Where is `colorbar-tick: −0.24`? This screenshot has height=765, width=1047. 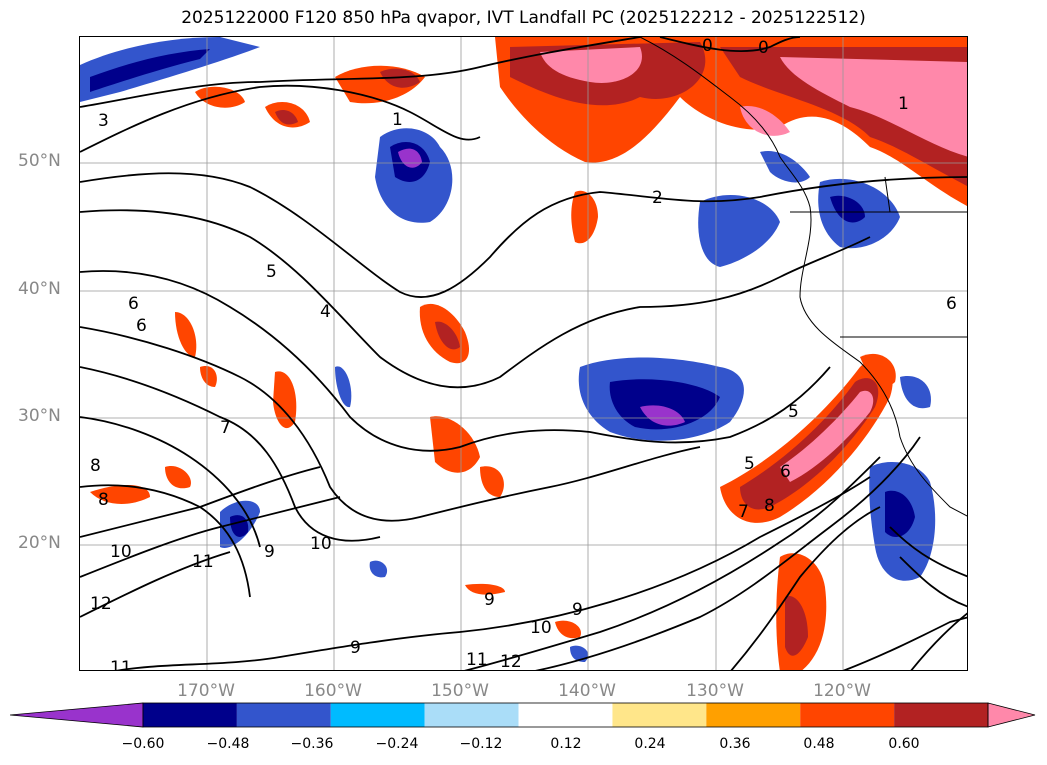 colorbar-tick: −0.24 is located at coordinates (397, 744).